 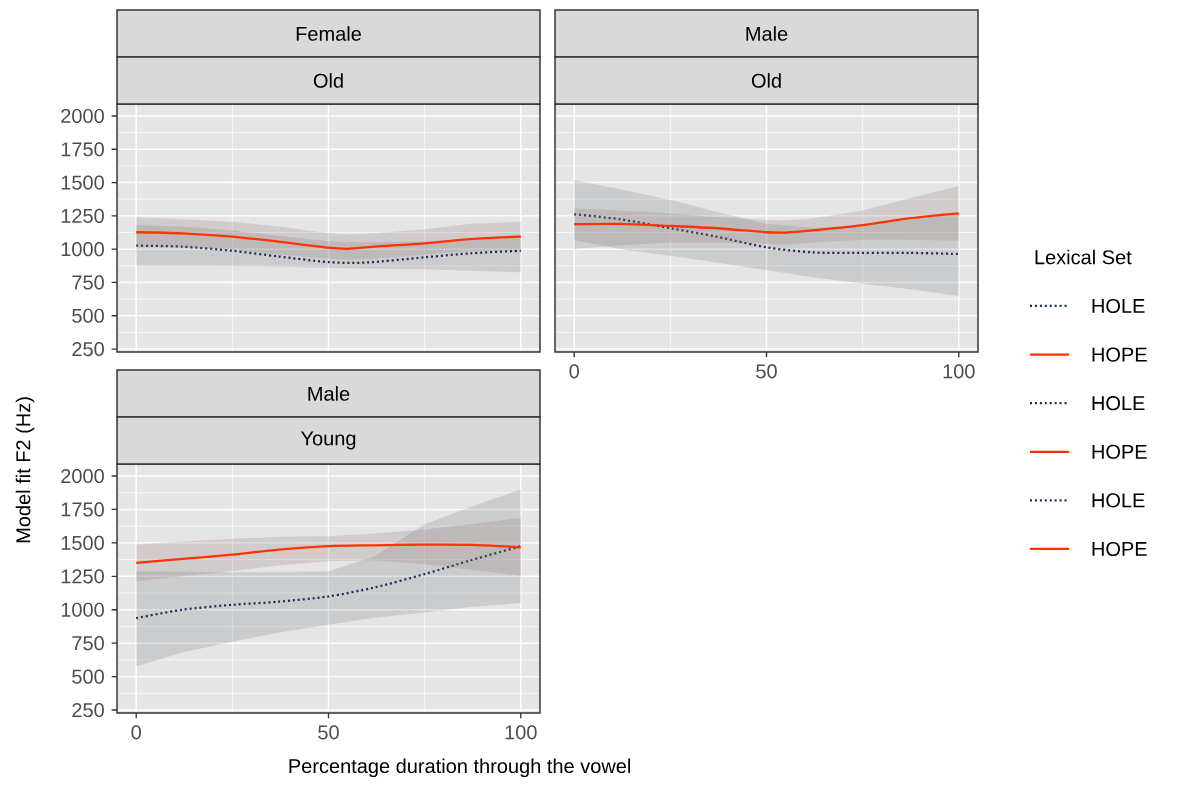 What do you see at coordinates (328, 440) in the screenshot?
I see `chart-subtitle: Young` at bounding box center [328, 440].